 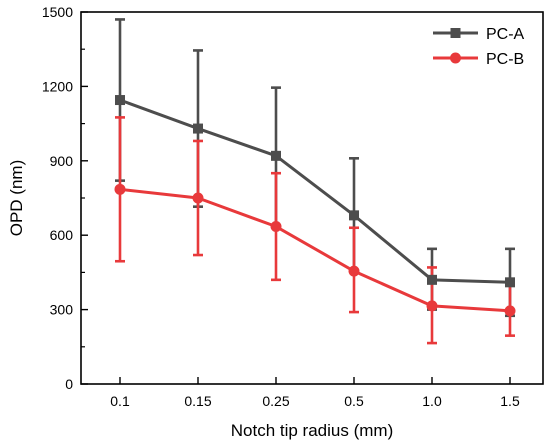 What do you see at coordinates (197, 401) in the screenshot?
I see `x-tick-label: 0.15` at bounding box center [197, 401].